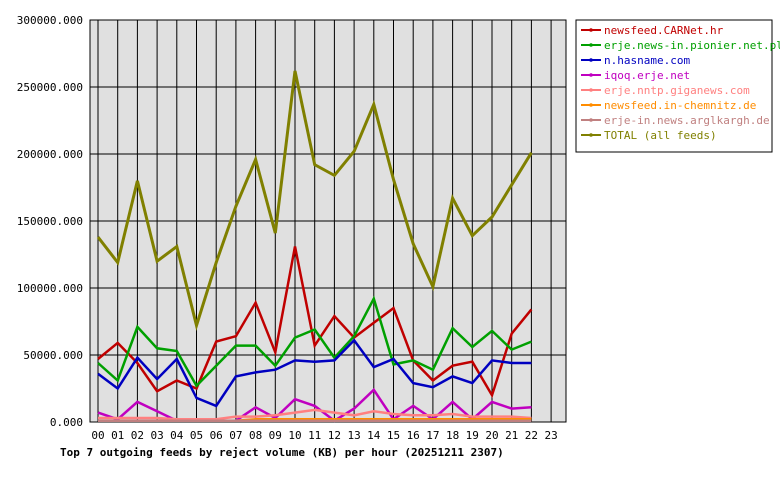  What do you see at coordinates (432, 435) in the screenshot?
I see `x-tick-label: 17` at bounding box center [432, 435].